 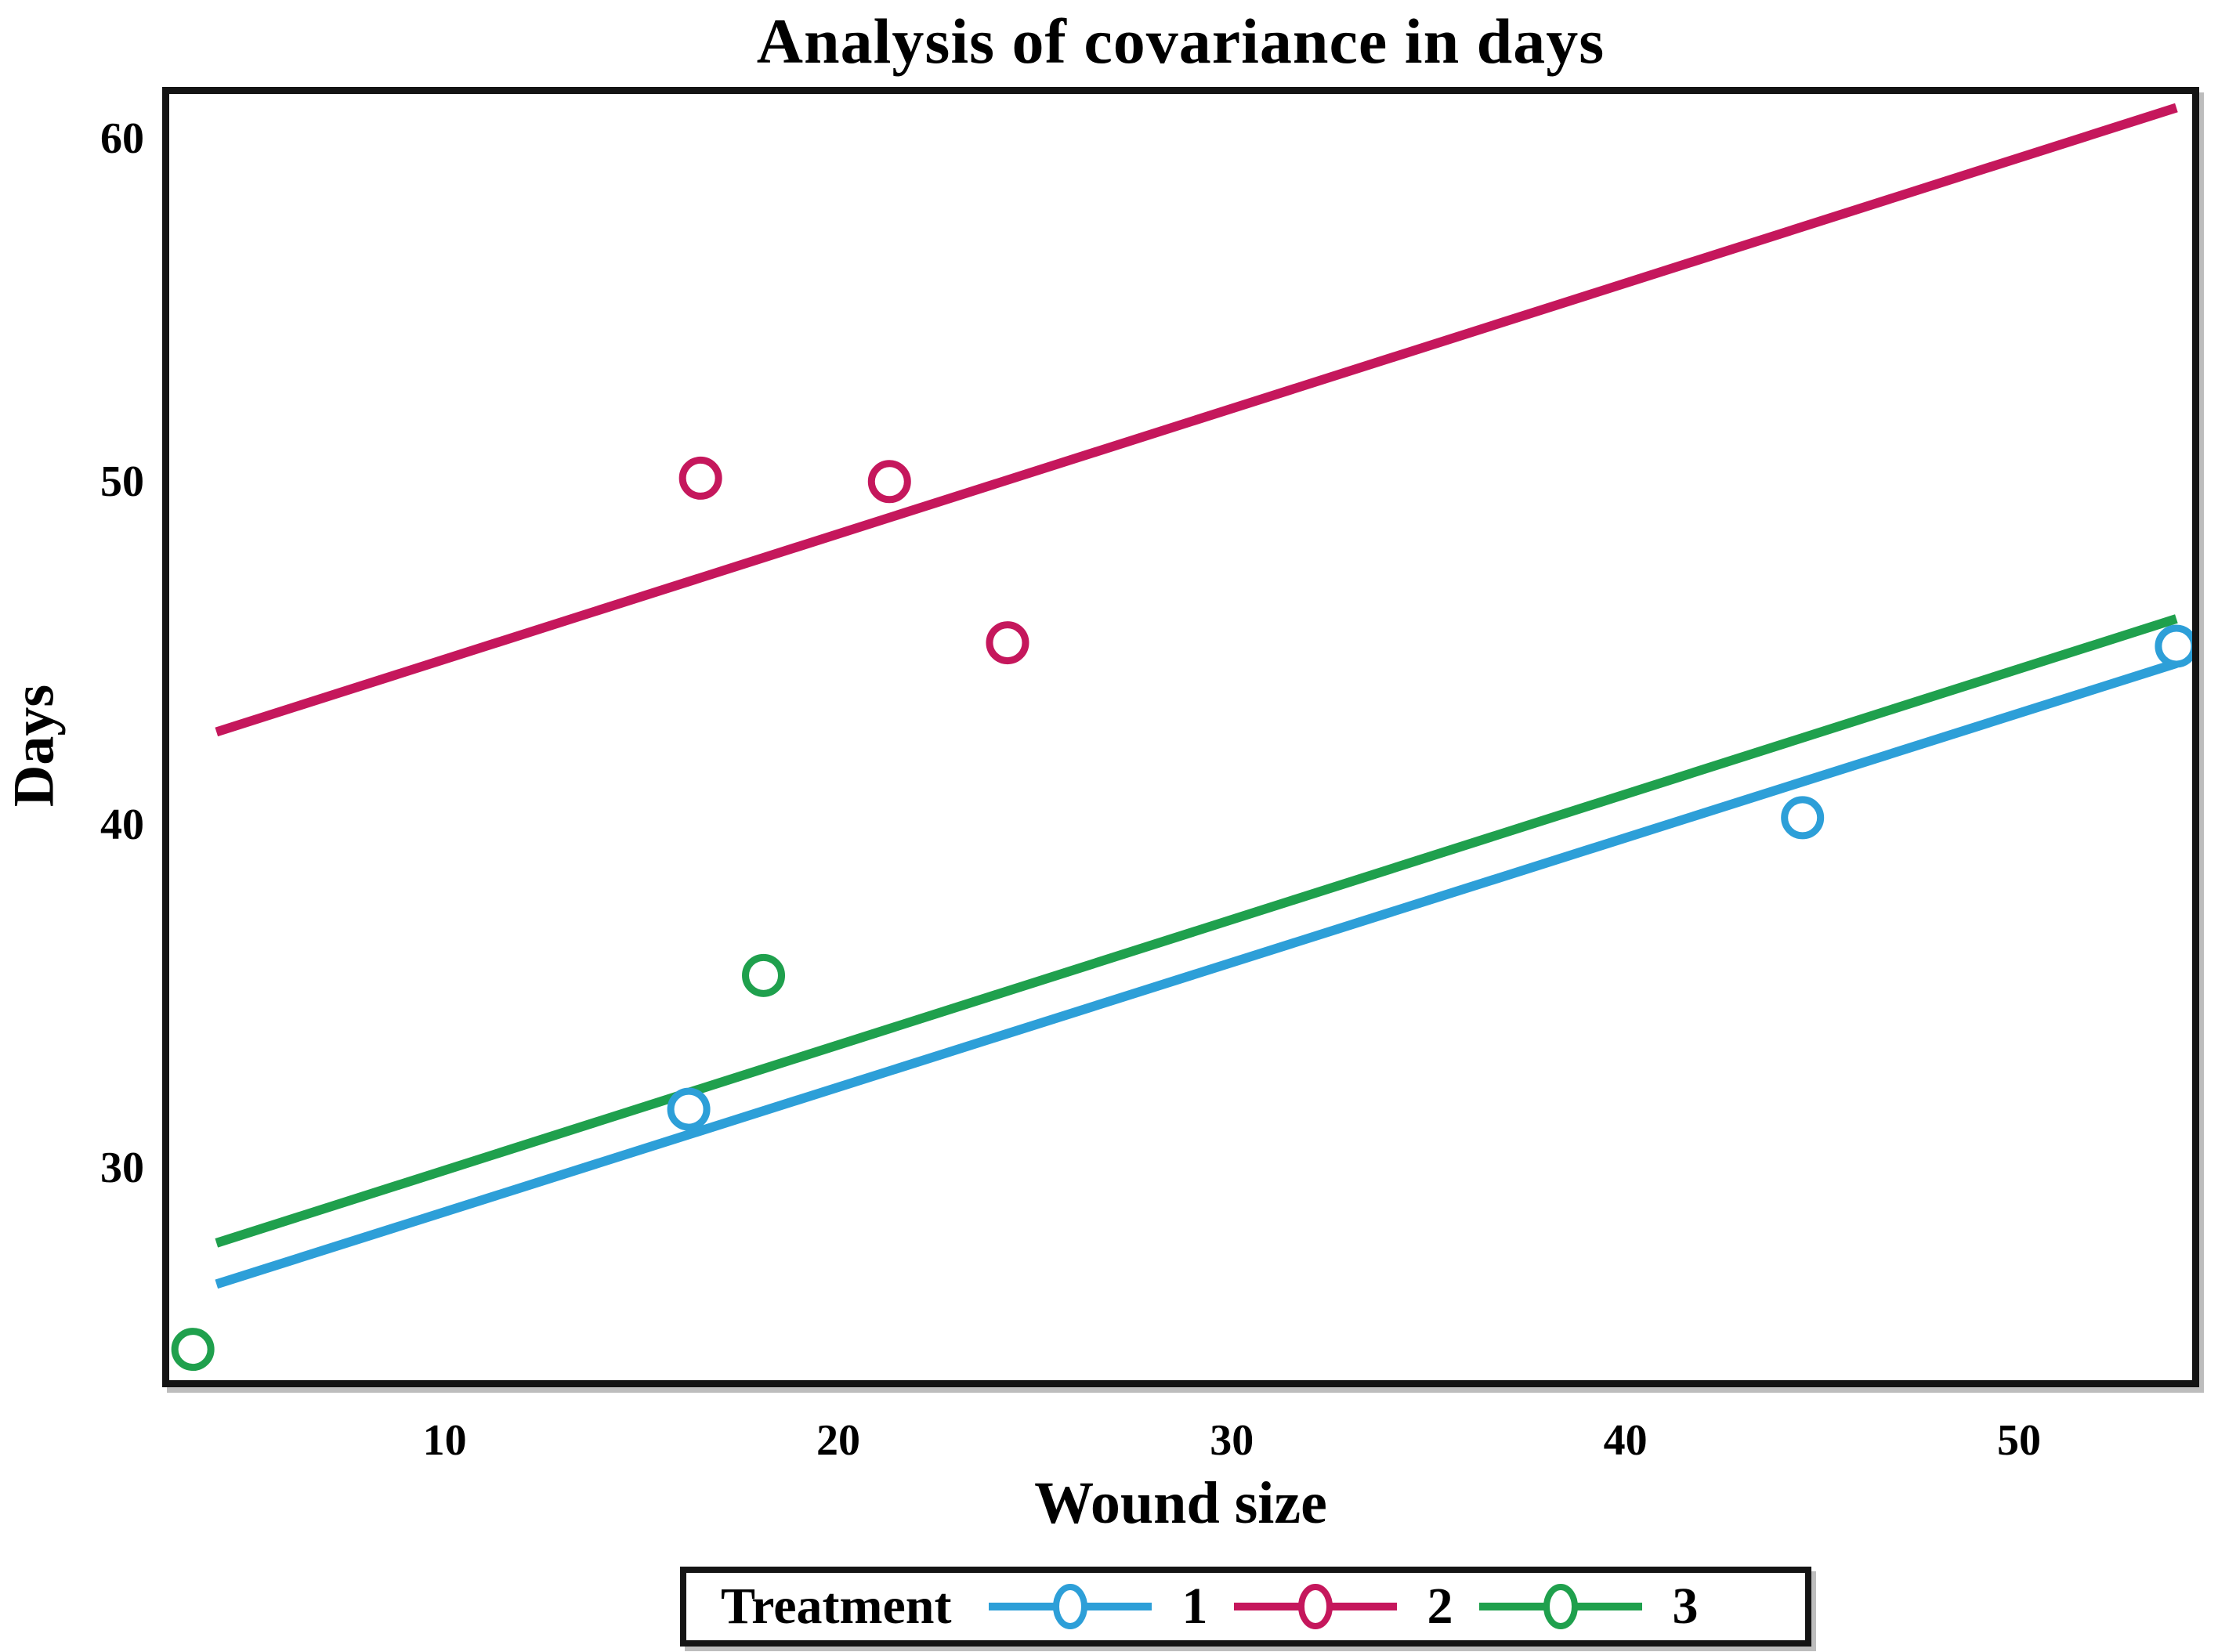 What do you see at coordinates (1232, 1440) in the screenshot?
I see `x-tick-label-30: 30` at bounding box center [1232, 1440].